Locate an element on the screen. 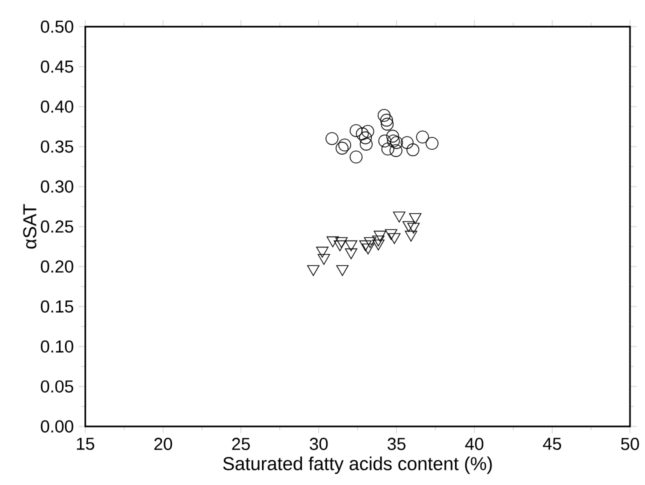  x-axis-title: Saturated fatty acids content (%) is located at coordinates (357, 465).